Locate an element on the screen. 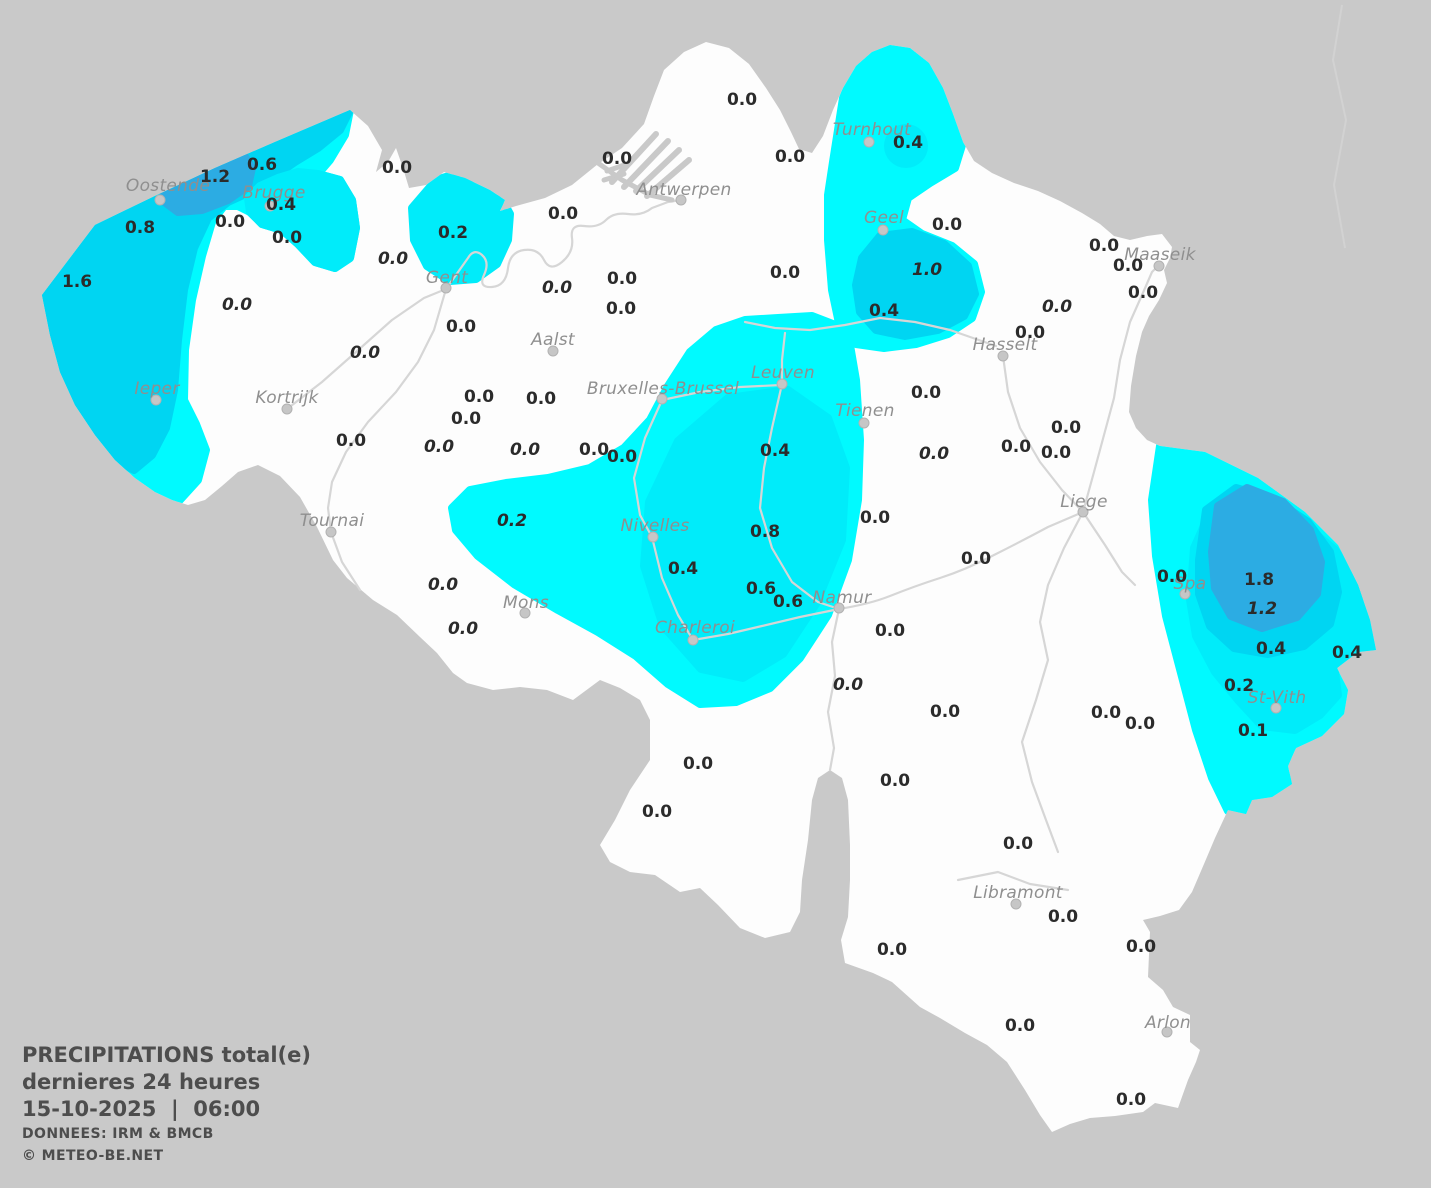  precip-brugge-lobe is located at coordinates (302, 220).